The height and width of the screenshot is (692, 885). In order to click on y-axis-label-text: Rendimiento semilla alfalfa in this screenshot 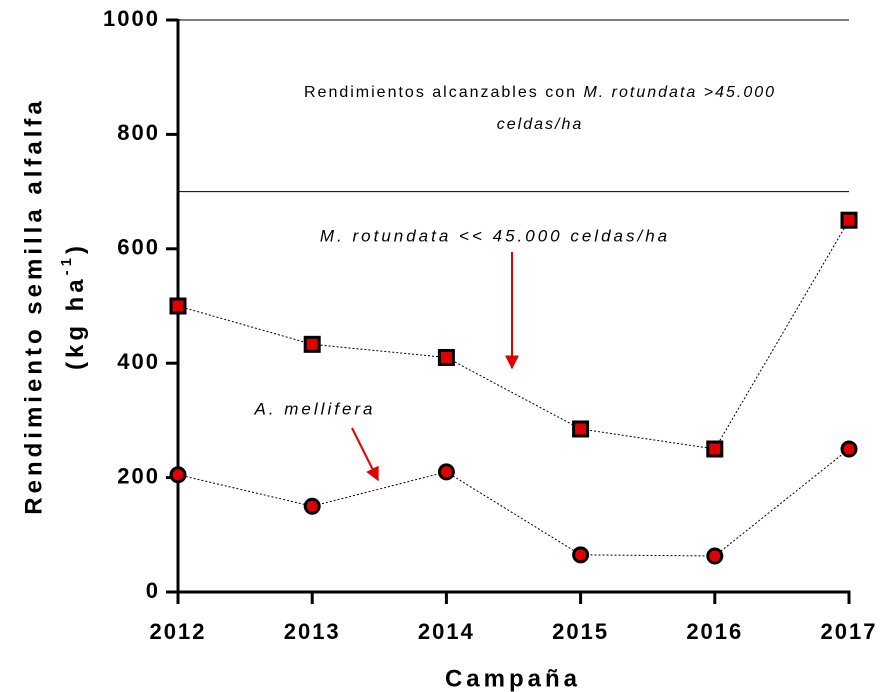, I will do `click(33, 305)`.